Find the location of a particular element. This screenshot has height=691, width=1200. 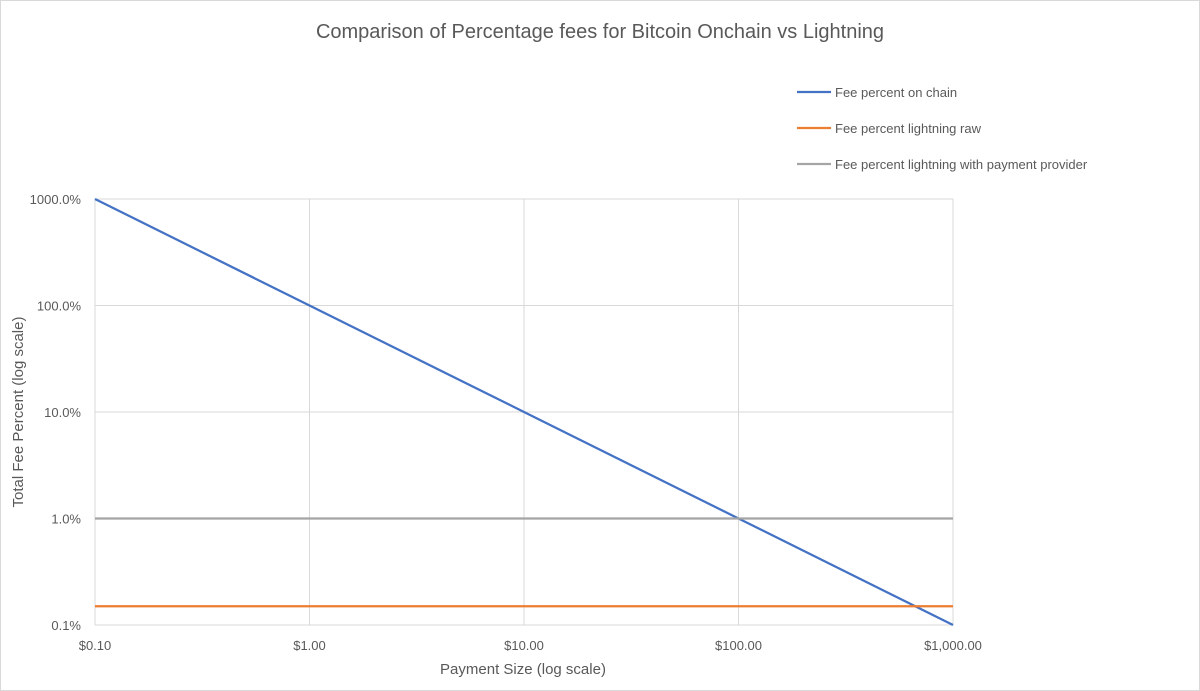

y-axis-tick-labels: 0.1% 1.0% 10.0% 100.0% 1000.0% is located at coordinates (56, 412).